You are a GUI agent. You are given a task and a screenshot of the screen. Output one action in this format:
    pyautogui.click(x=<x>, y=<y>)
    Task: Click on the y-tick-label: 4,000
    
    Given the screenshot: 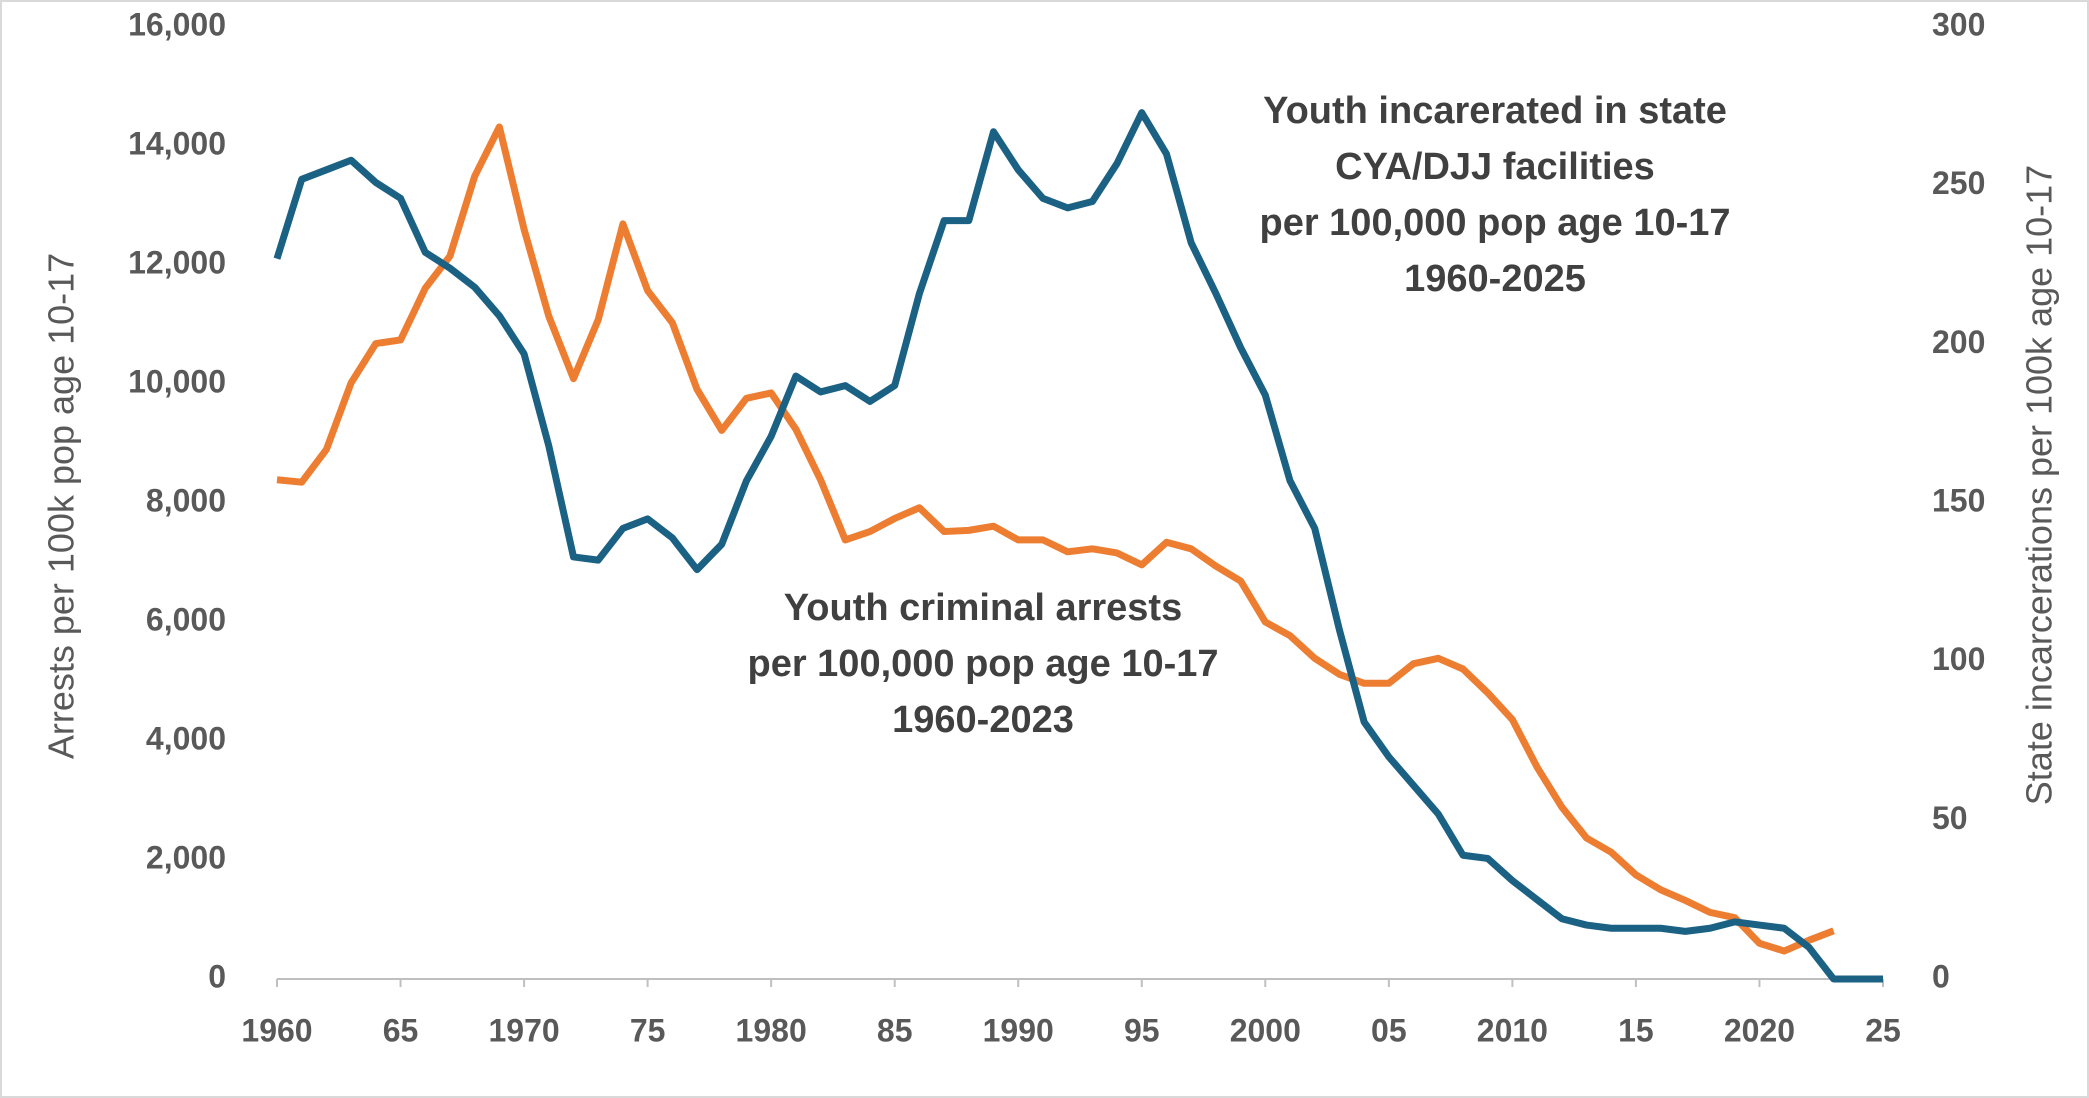 What is the action you would take?
    pyautogui.click(x=186, y=738)
    